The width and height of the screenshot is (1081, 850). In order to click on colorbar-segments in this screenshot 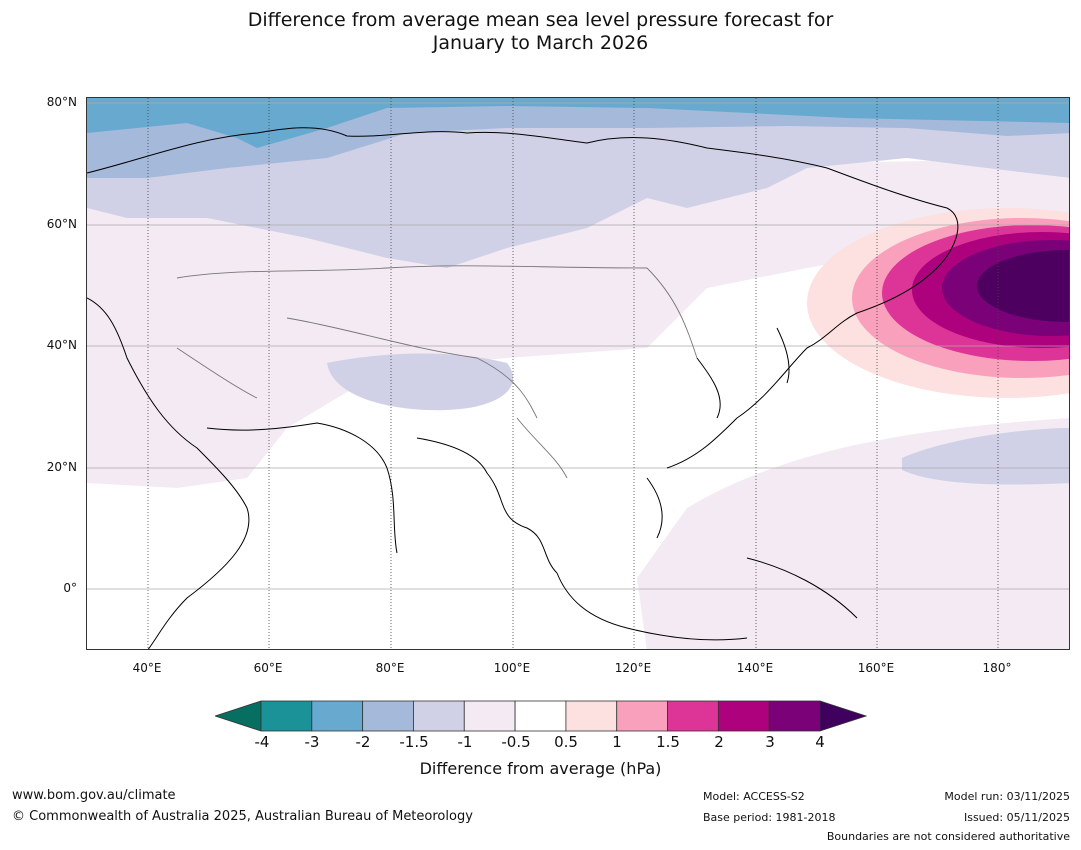, I will do `click(540, 716)`.